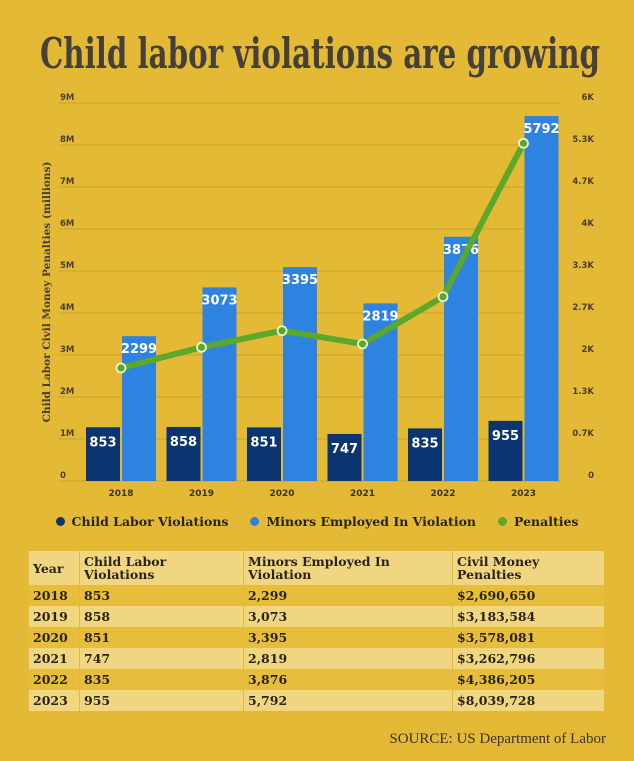 The image size is (634, 761). What do you see at coordinates (67, 224) in the screenshot?
I see `left-tick-label: 6M` at bounding box center [67, 224].